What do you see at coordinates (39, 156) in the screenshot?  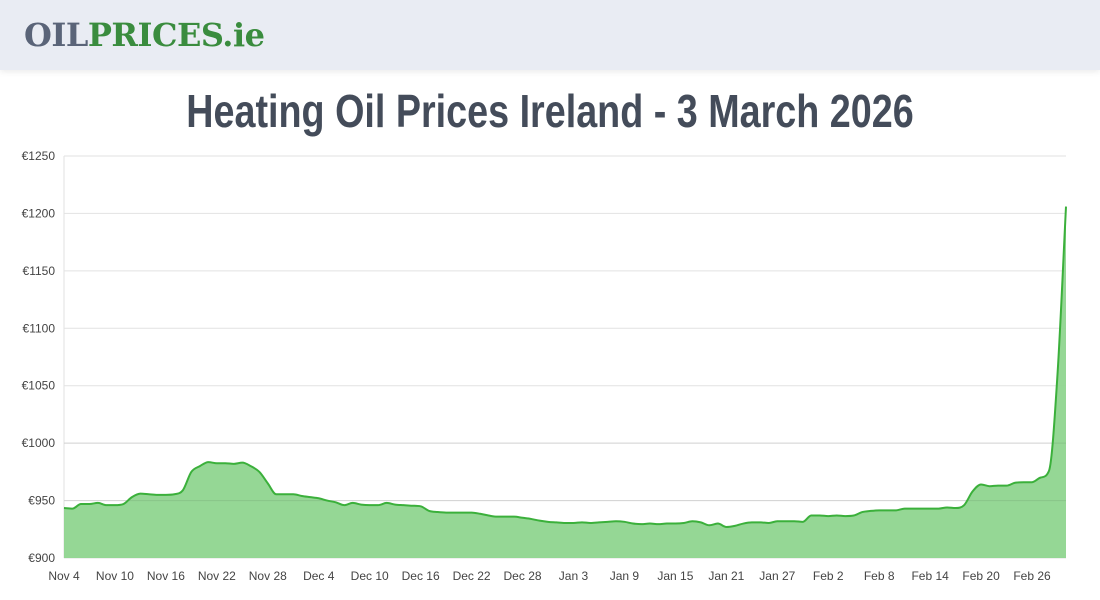 I see `y-tick-label: €1250` at bounding box center [39, 156].